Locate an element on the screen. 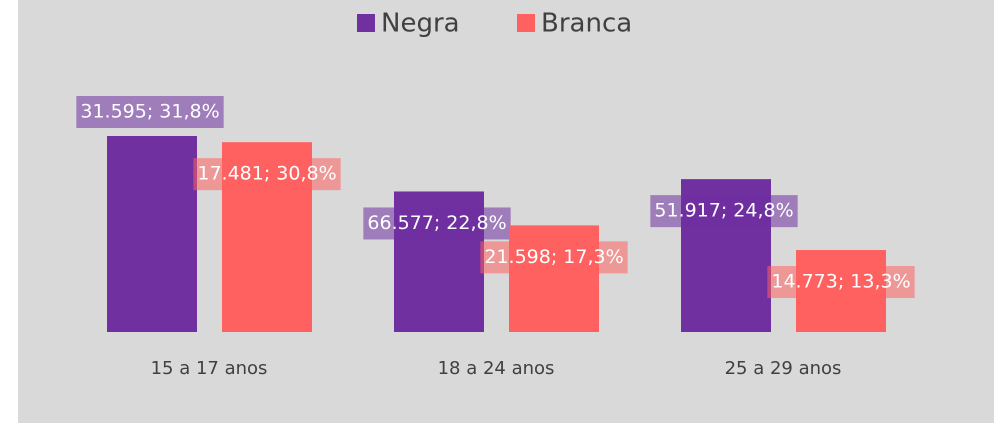 This screenshot has height=423, width=994. data-label: 17.481; 30,8% is located at coordinates (266, 174).